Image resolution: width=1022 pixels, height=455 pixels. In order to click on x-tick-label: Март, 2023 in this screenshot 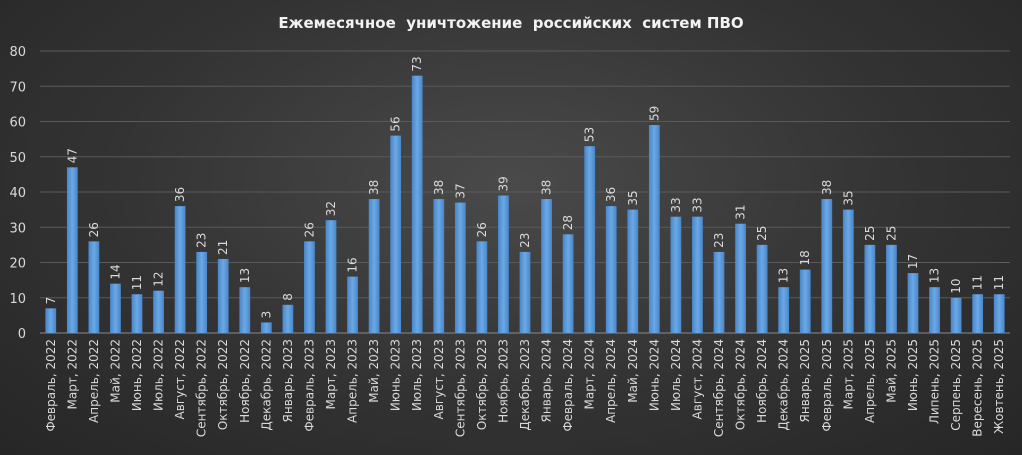, I will do `click(331, 374)`.